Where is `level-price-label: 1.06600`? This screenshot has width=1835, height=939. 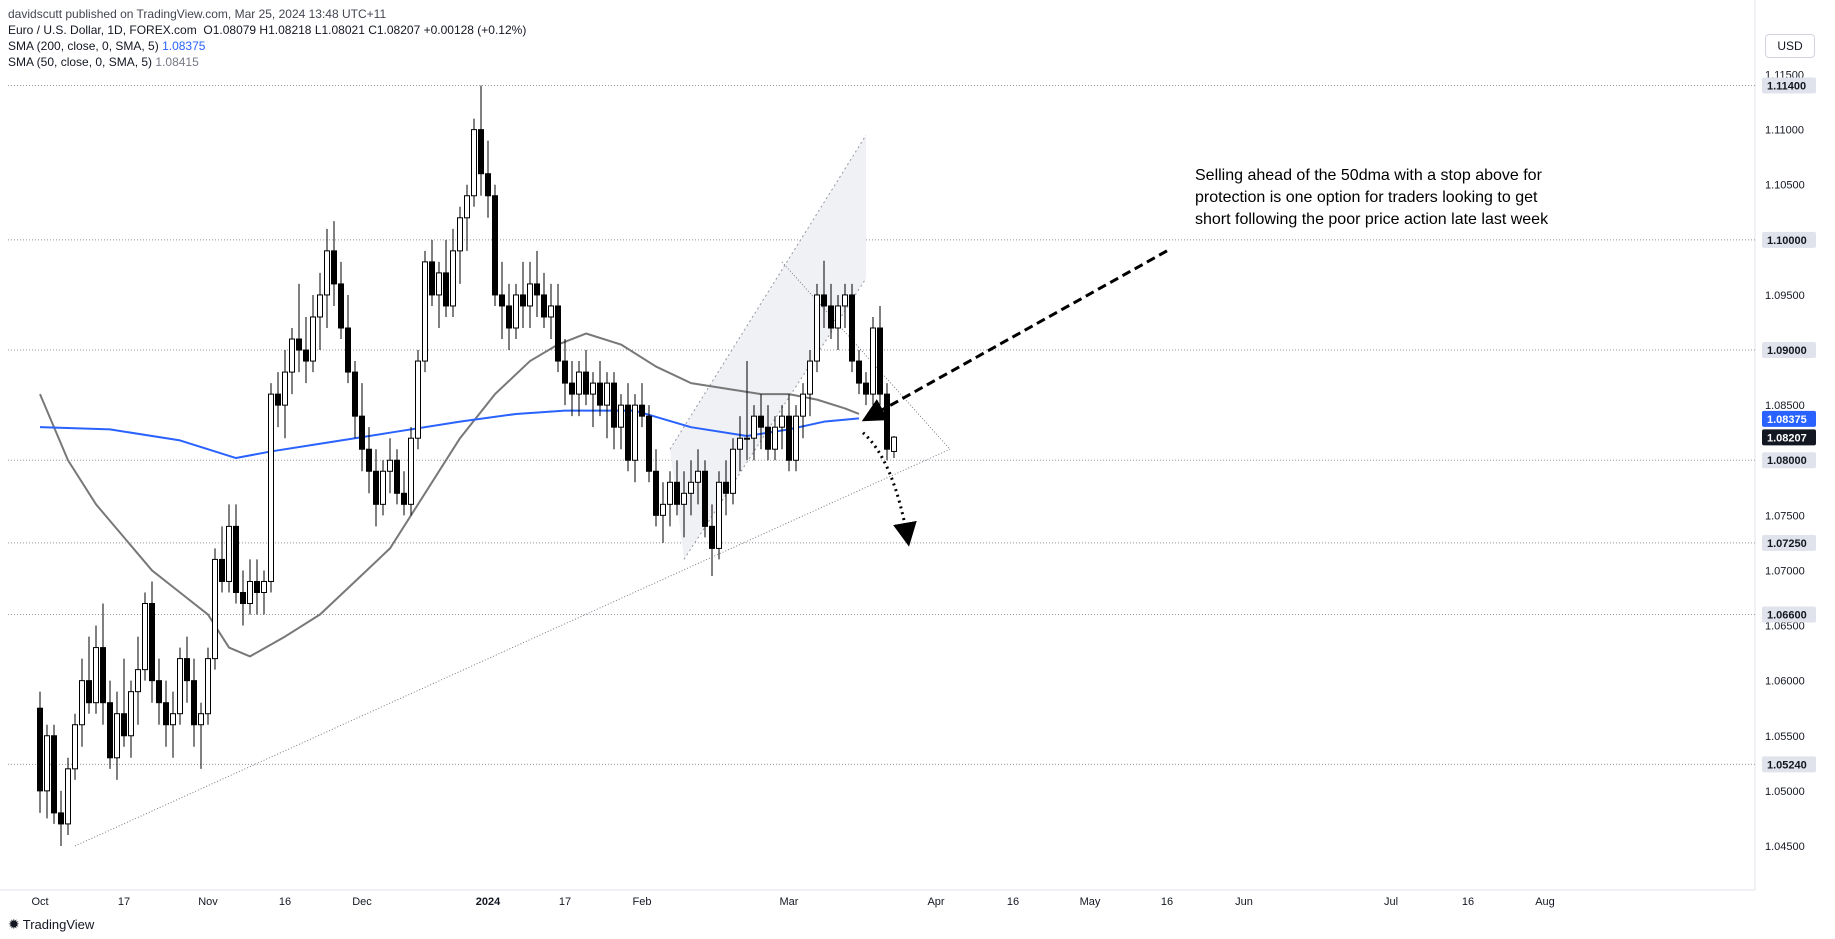
level-price-label: 1.06600 is located at coordinates (1787, 616).